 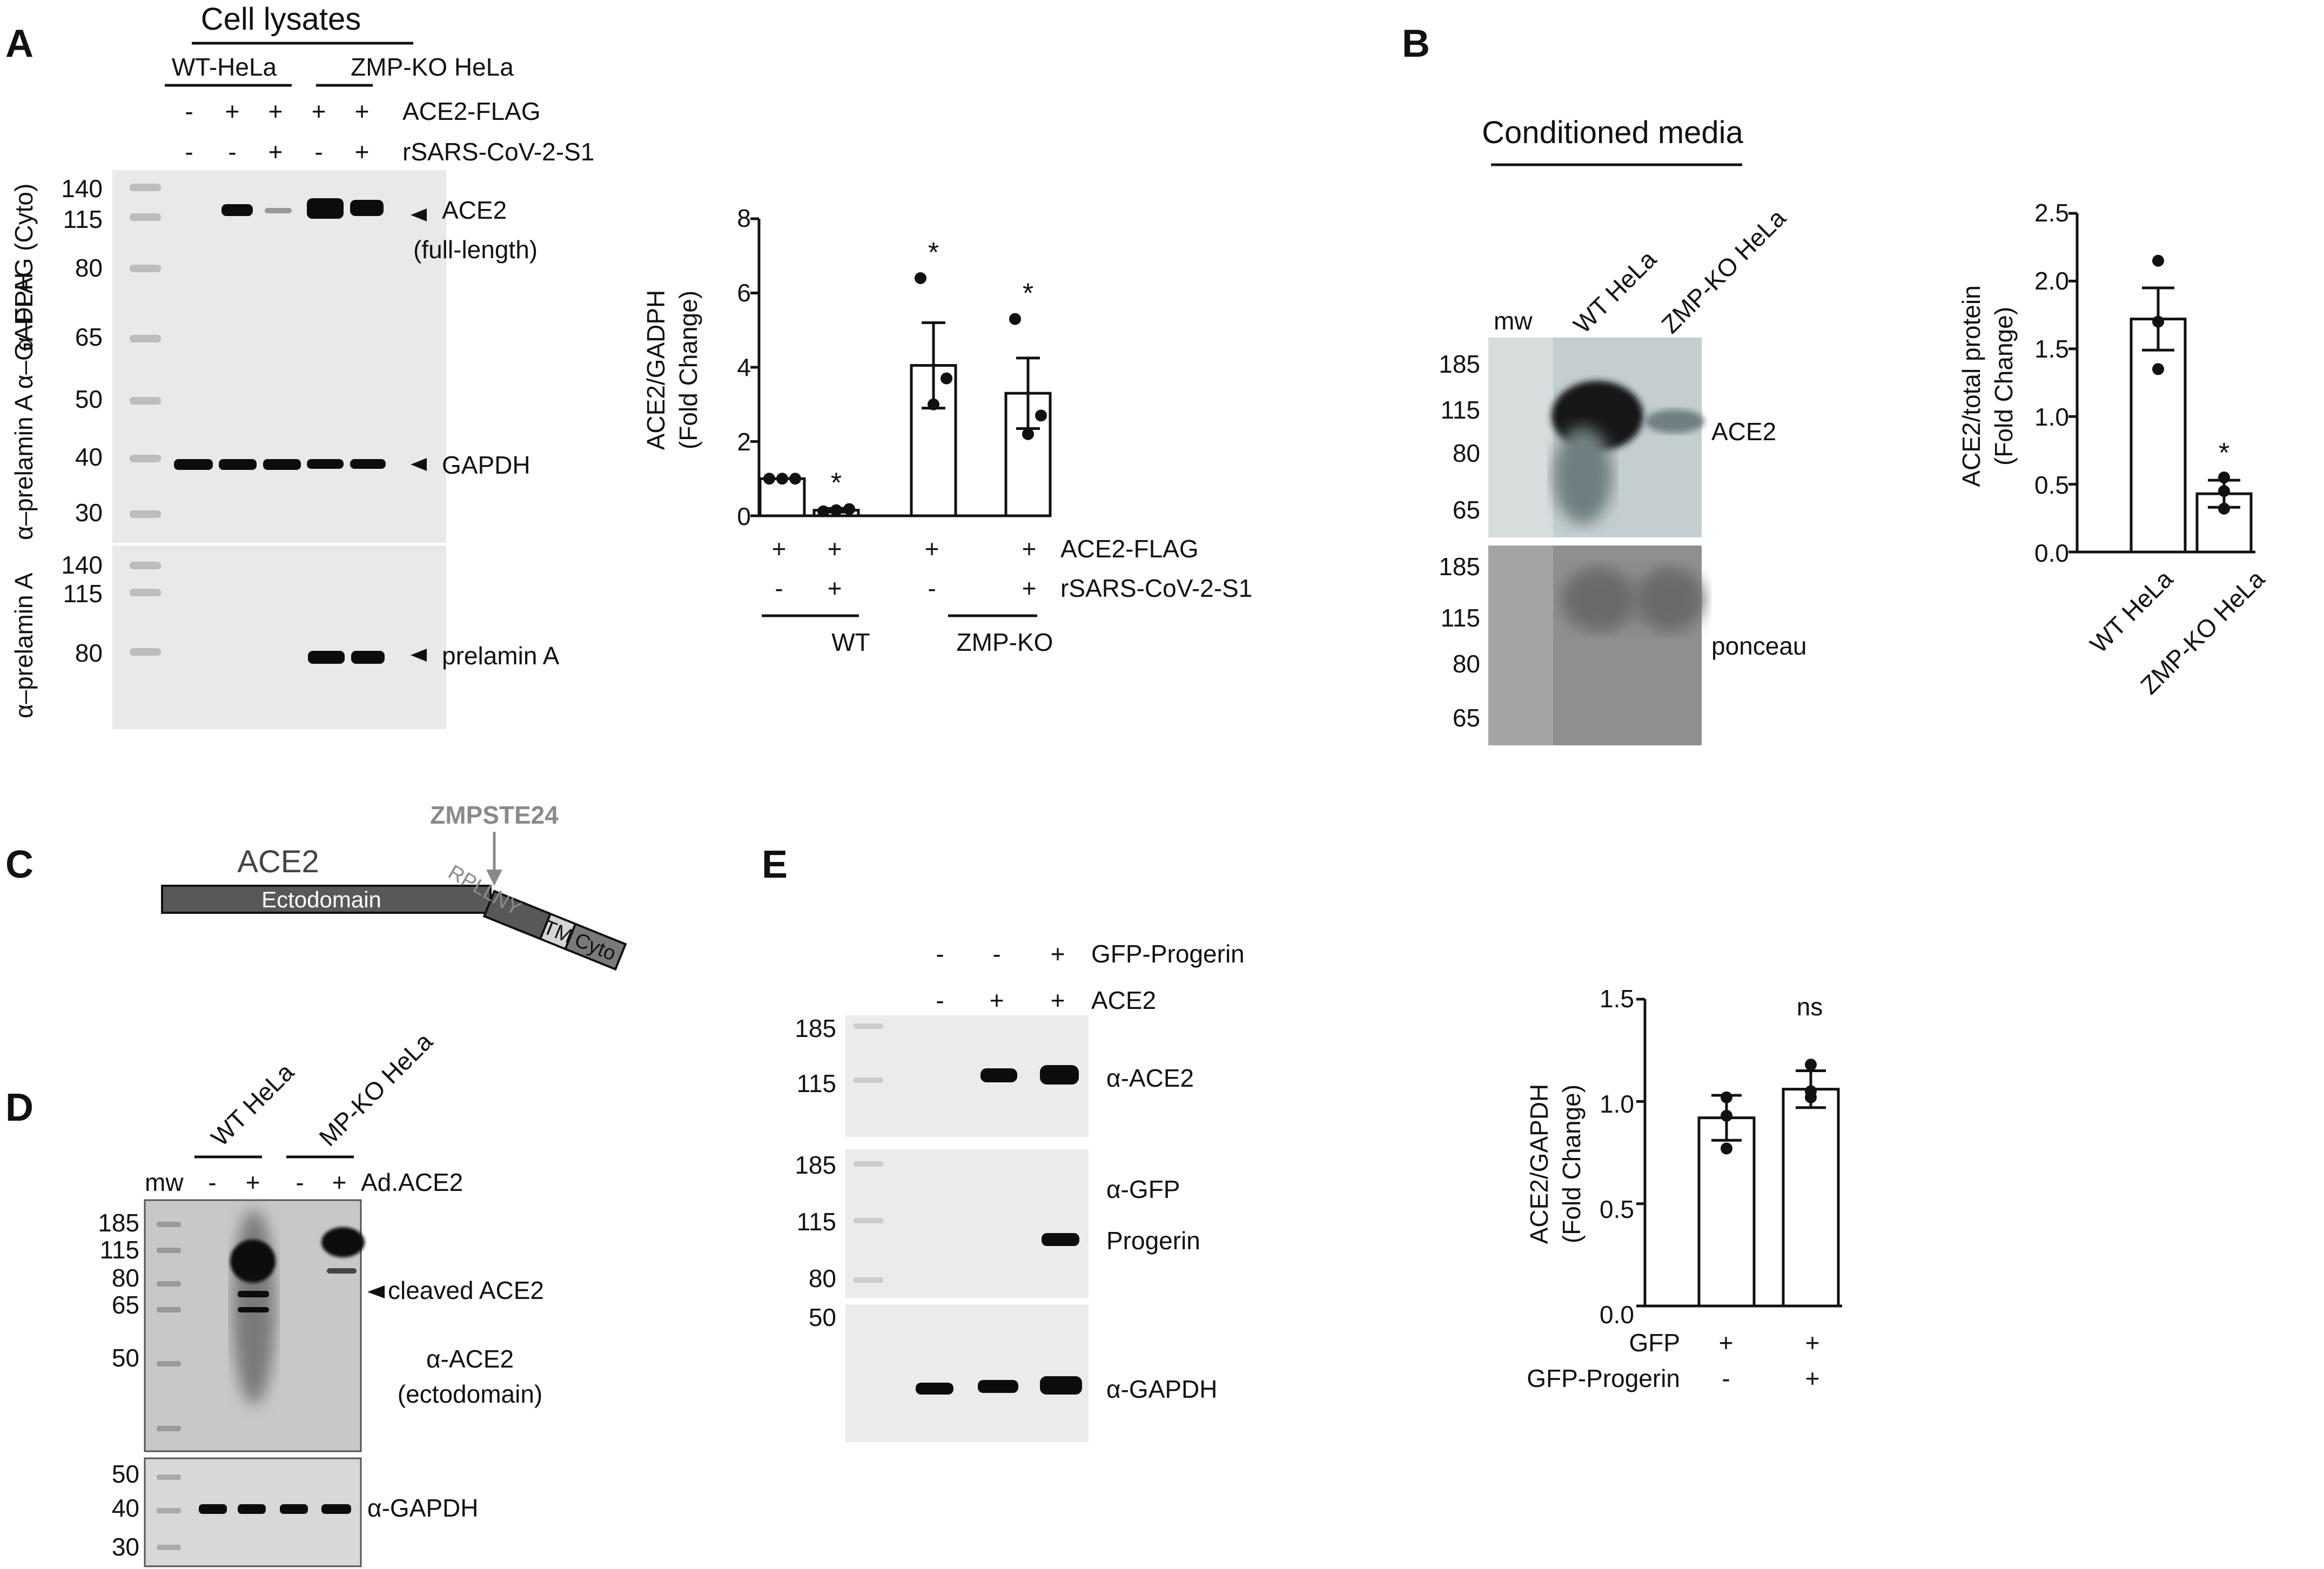 I want to click on significance-ns: ns, so click(x=1810, y=1007).